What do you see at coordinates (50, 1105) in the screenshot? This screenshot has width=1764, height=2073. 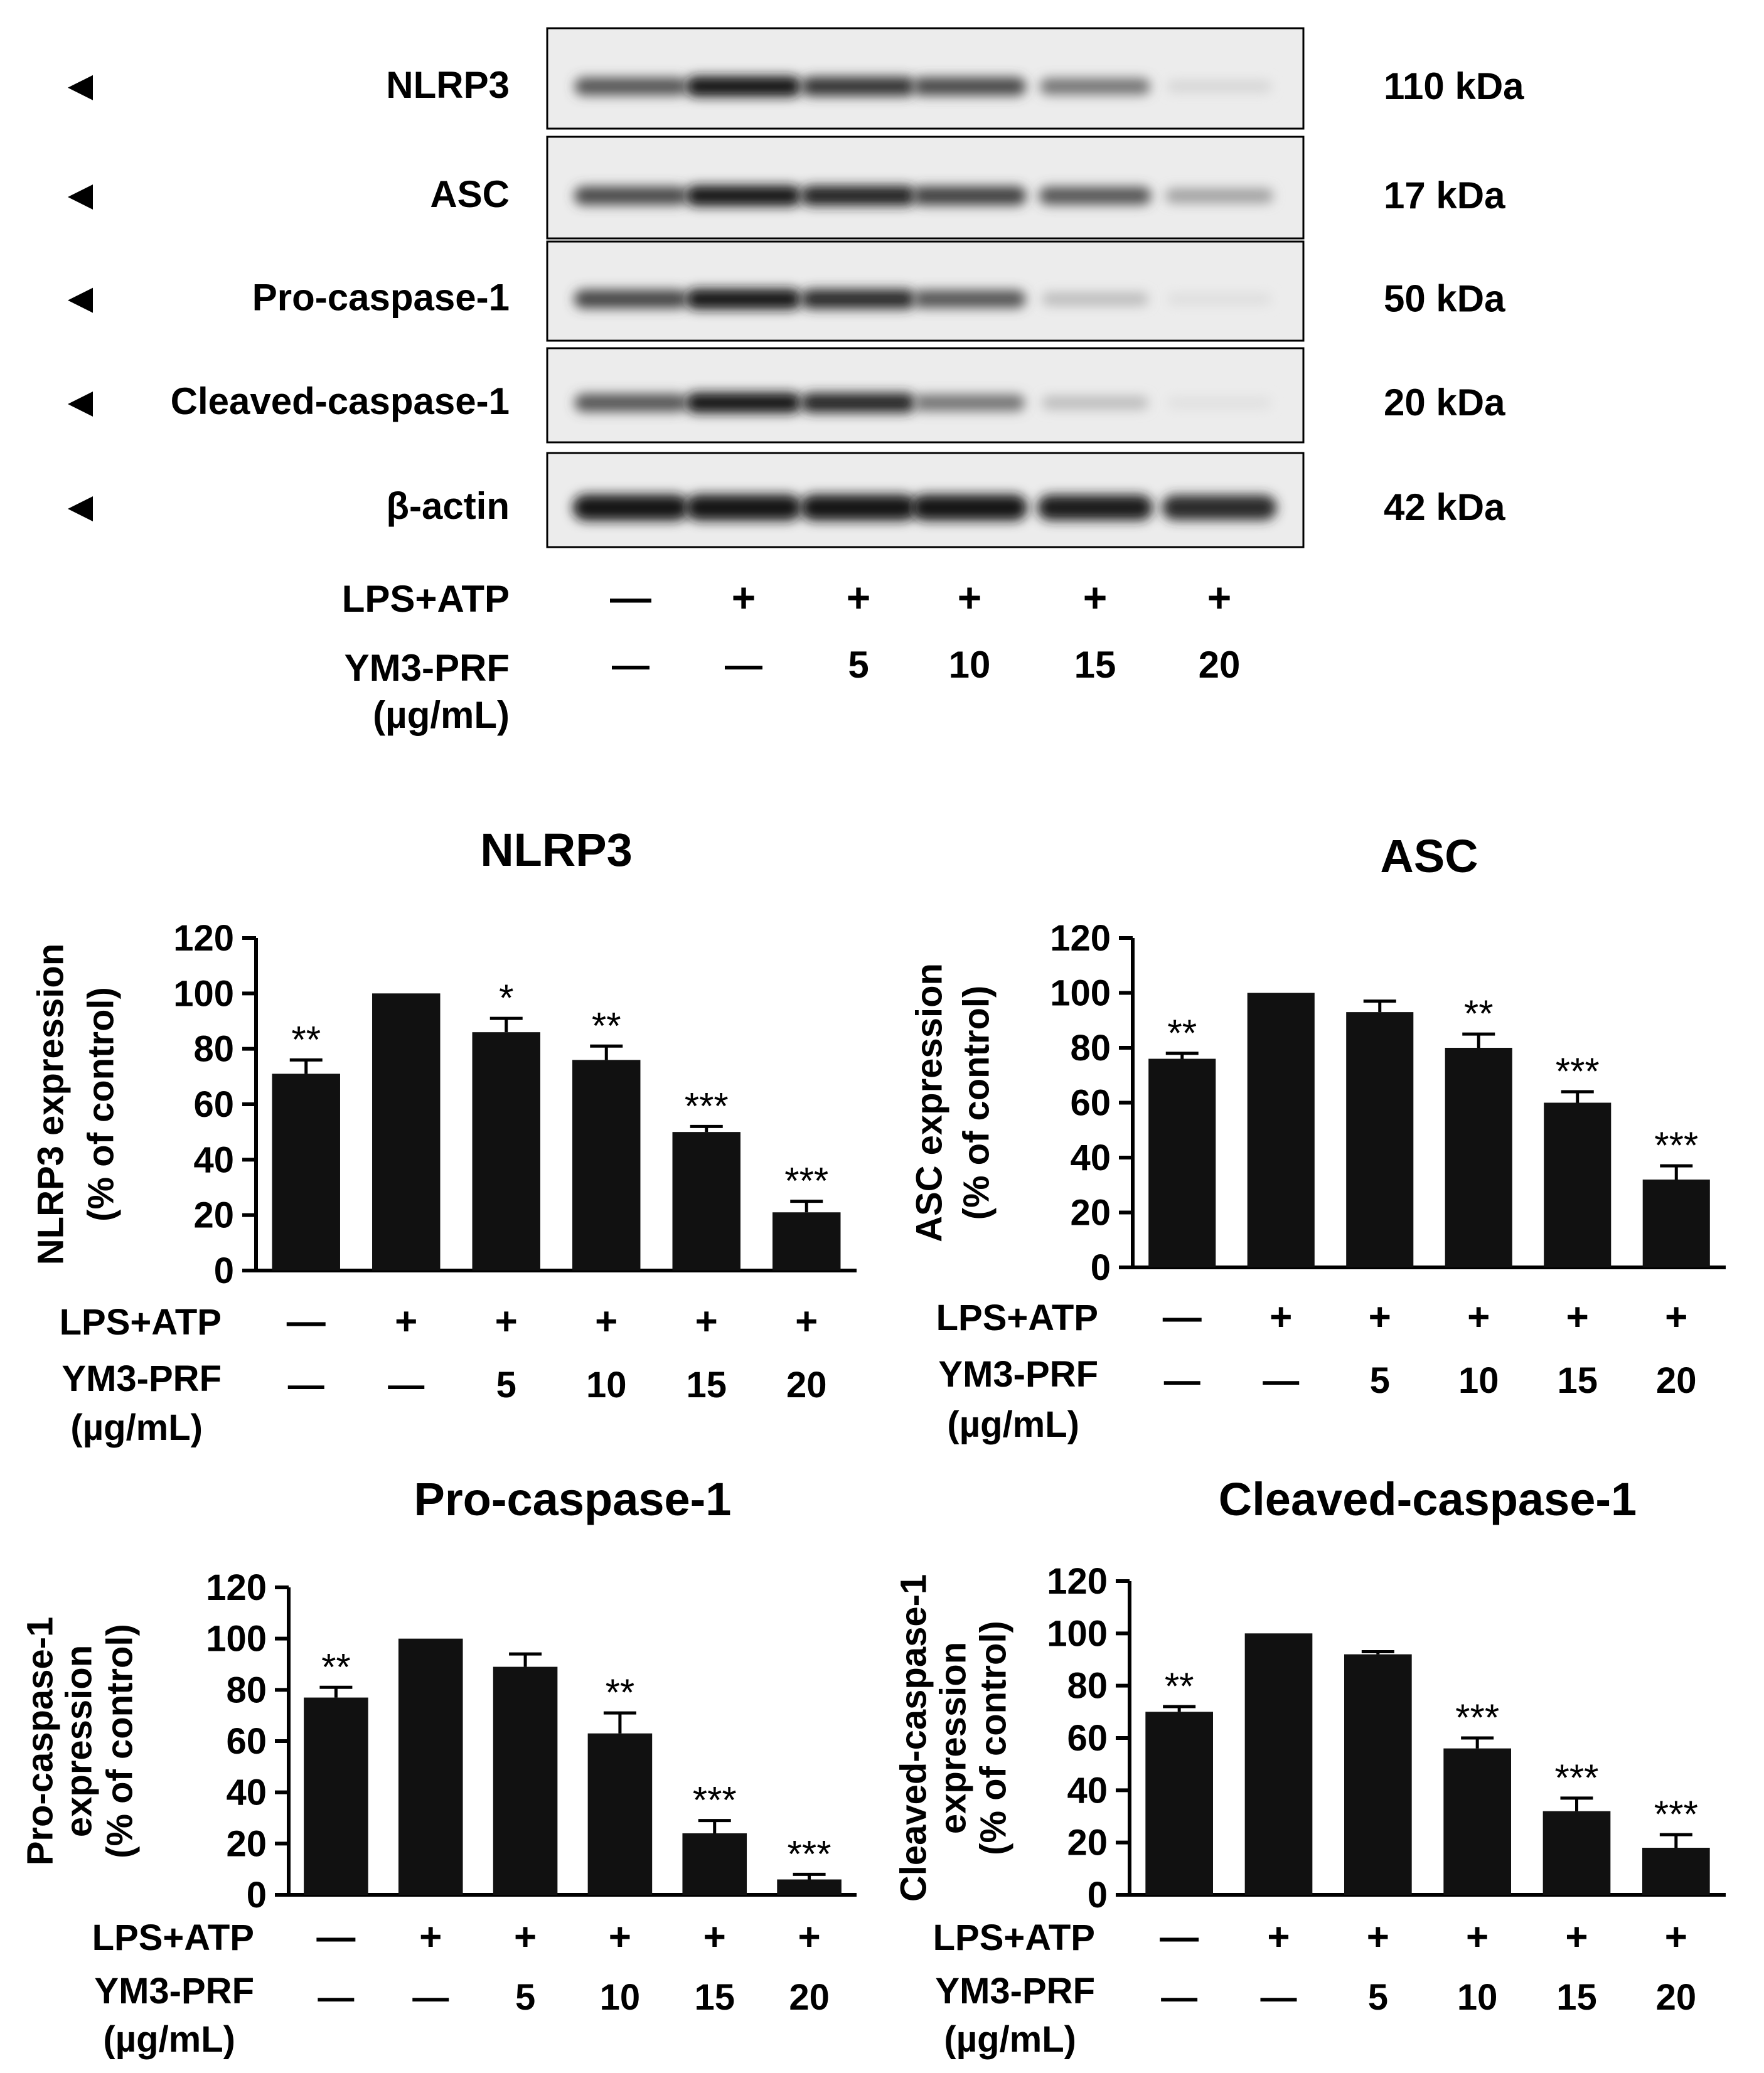 I see `y-axis-label: NLRP3 expression` at bounding box center [50, 1105].